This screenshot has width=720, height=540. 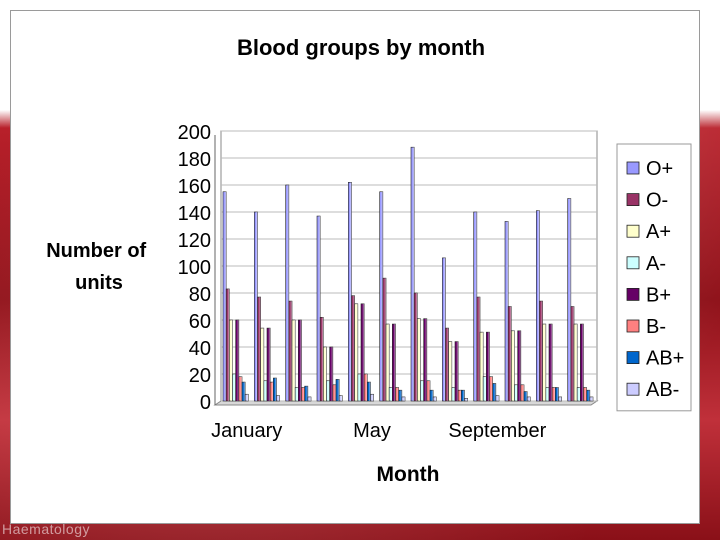 I want to click on y-tick-label: 20, so click(x=200, y=376).